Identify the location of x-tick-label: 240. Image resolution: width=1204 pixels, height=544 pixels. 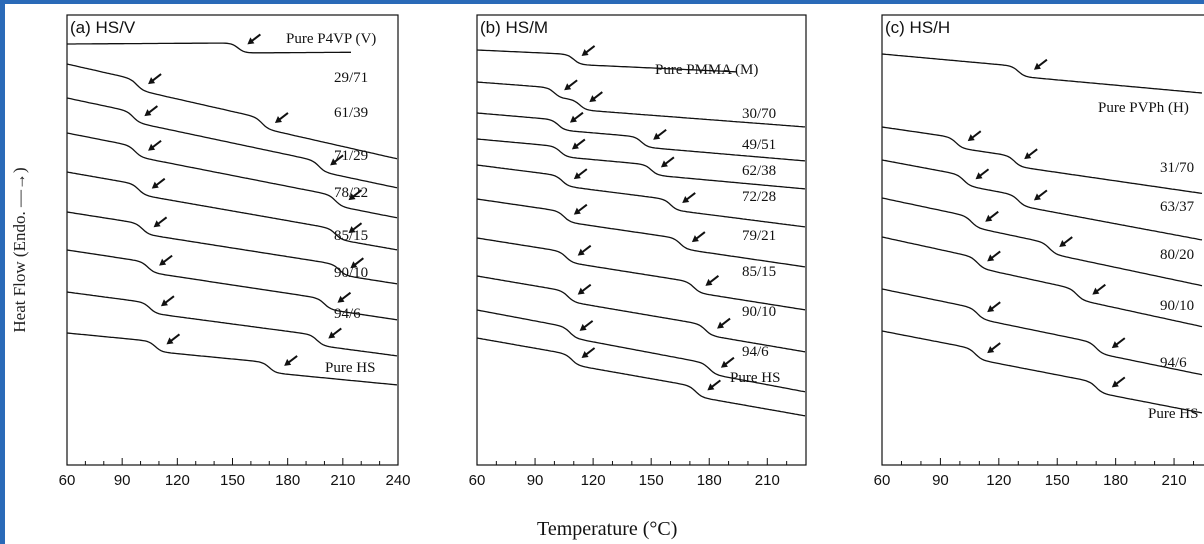
(397, 480).